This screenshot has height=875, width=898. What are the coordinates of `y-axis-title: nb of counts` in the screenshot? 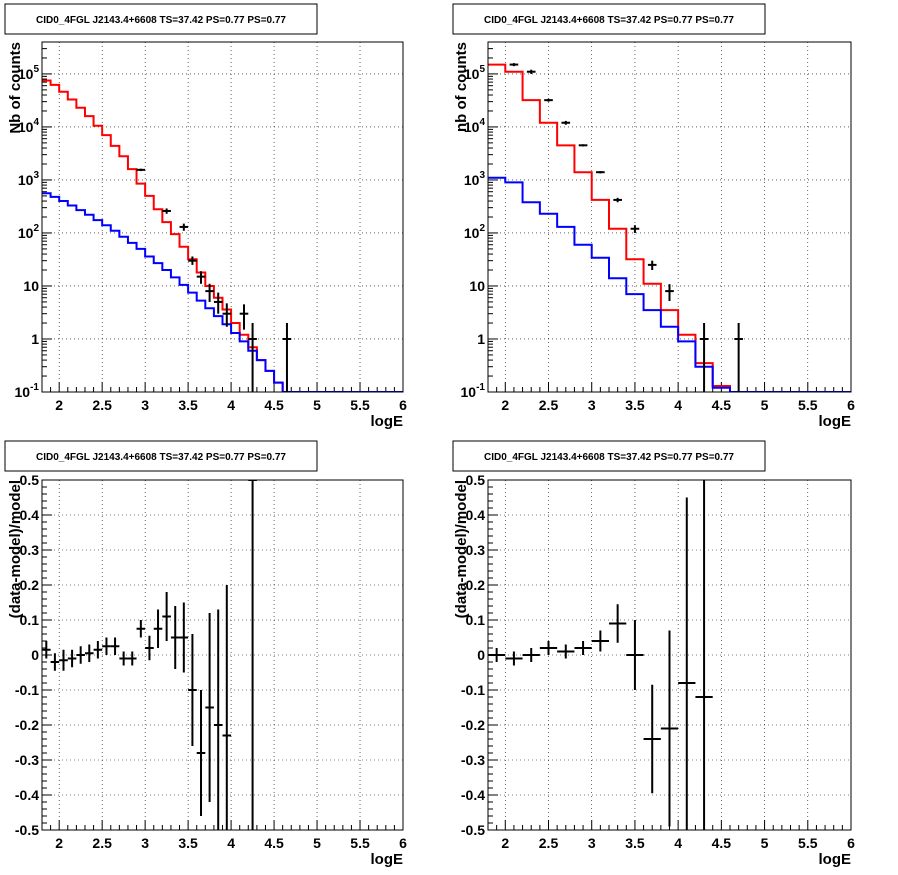 It's located at (461, 87).